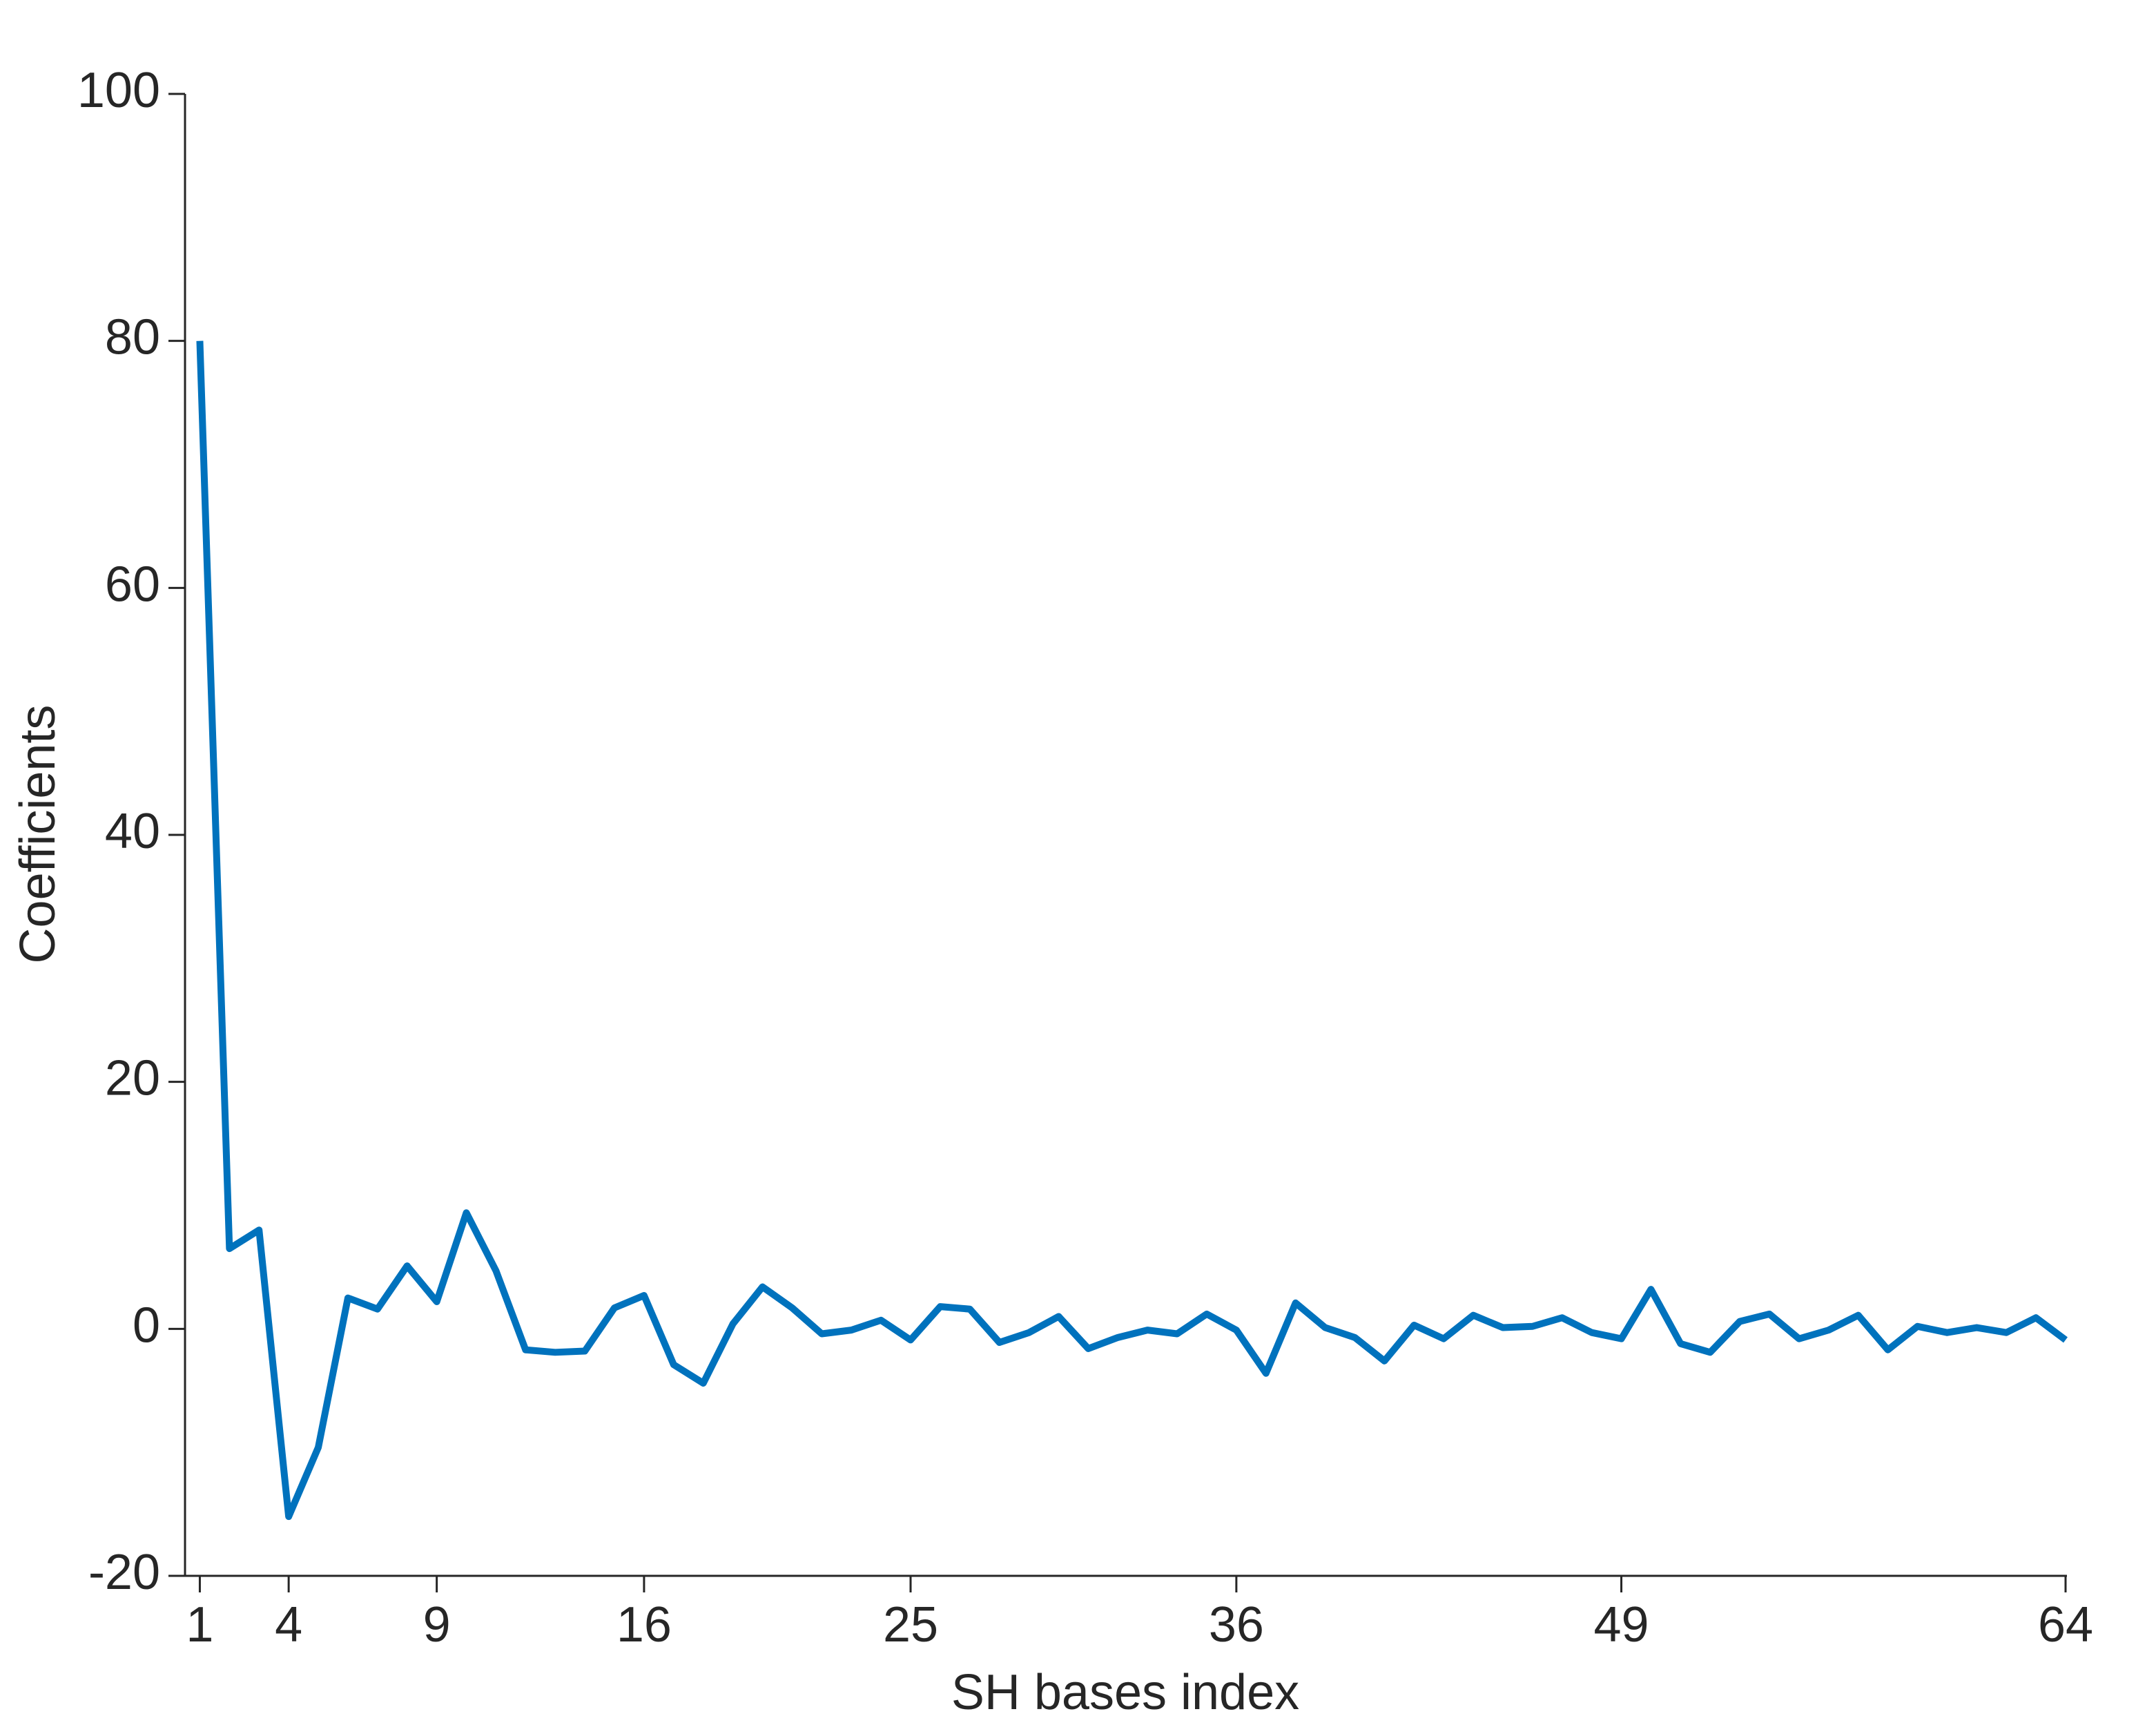 The width and height of the screenshot is (2156, 1725). Describe the element at coordinates (1621, 1624) in the screenshot. I see `x-tick-label: 49` at that location.